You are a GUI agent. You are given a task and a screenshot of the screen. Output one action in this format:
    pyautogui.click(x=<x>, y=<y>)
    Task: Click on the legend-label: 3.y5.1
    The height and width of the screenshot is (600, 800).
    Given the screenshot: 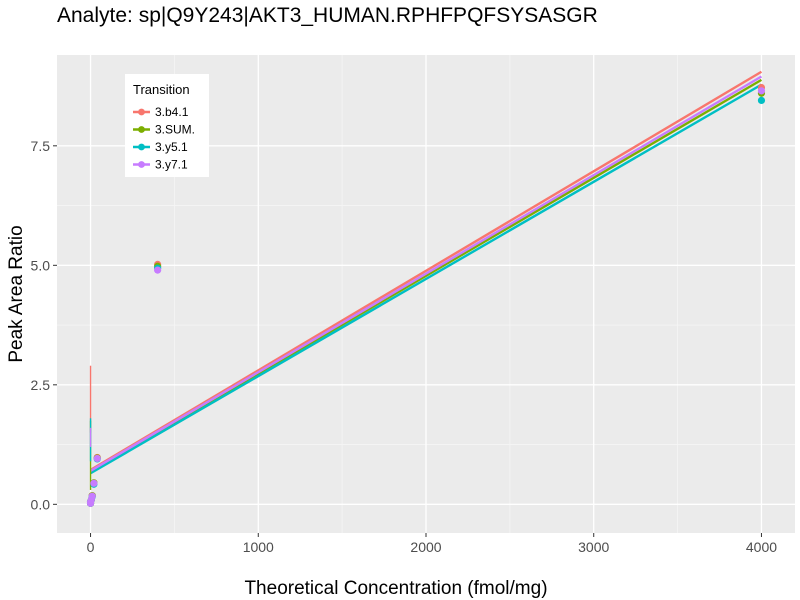 What is the action you would take?
    pyautogui.click(x=171, y=147)
    